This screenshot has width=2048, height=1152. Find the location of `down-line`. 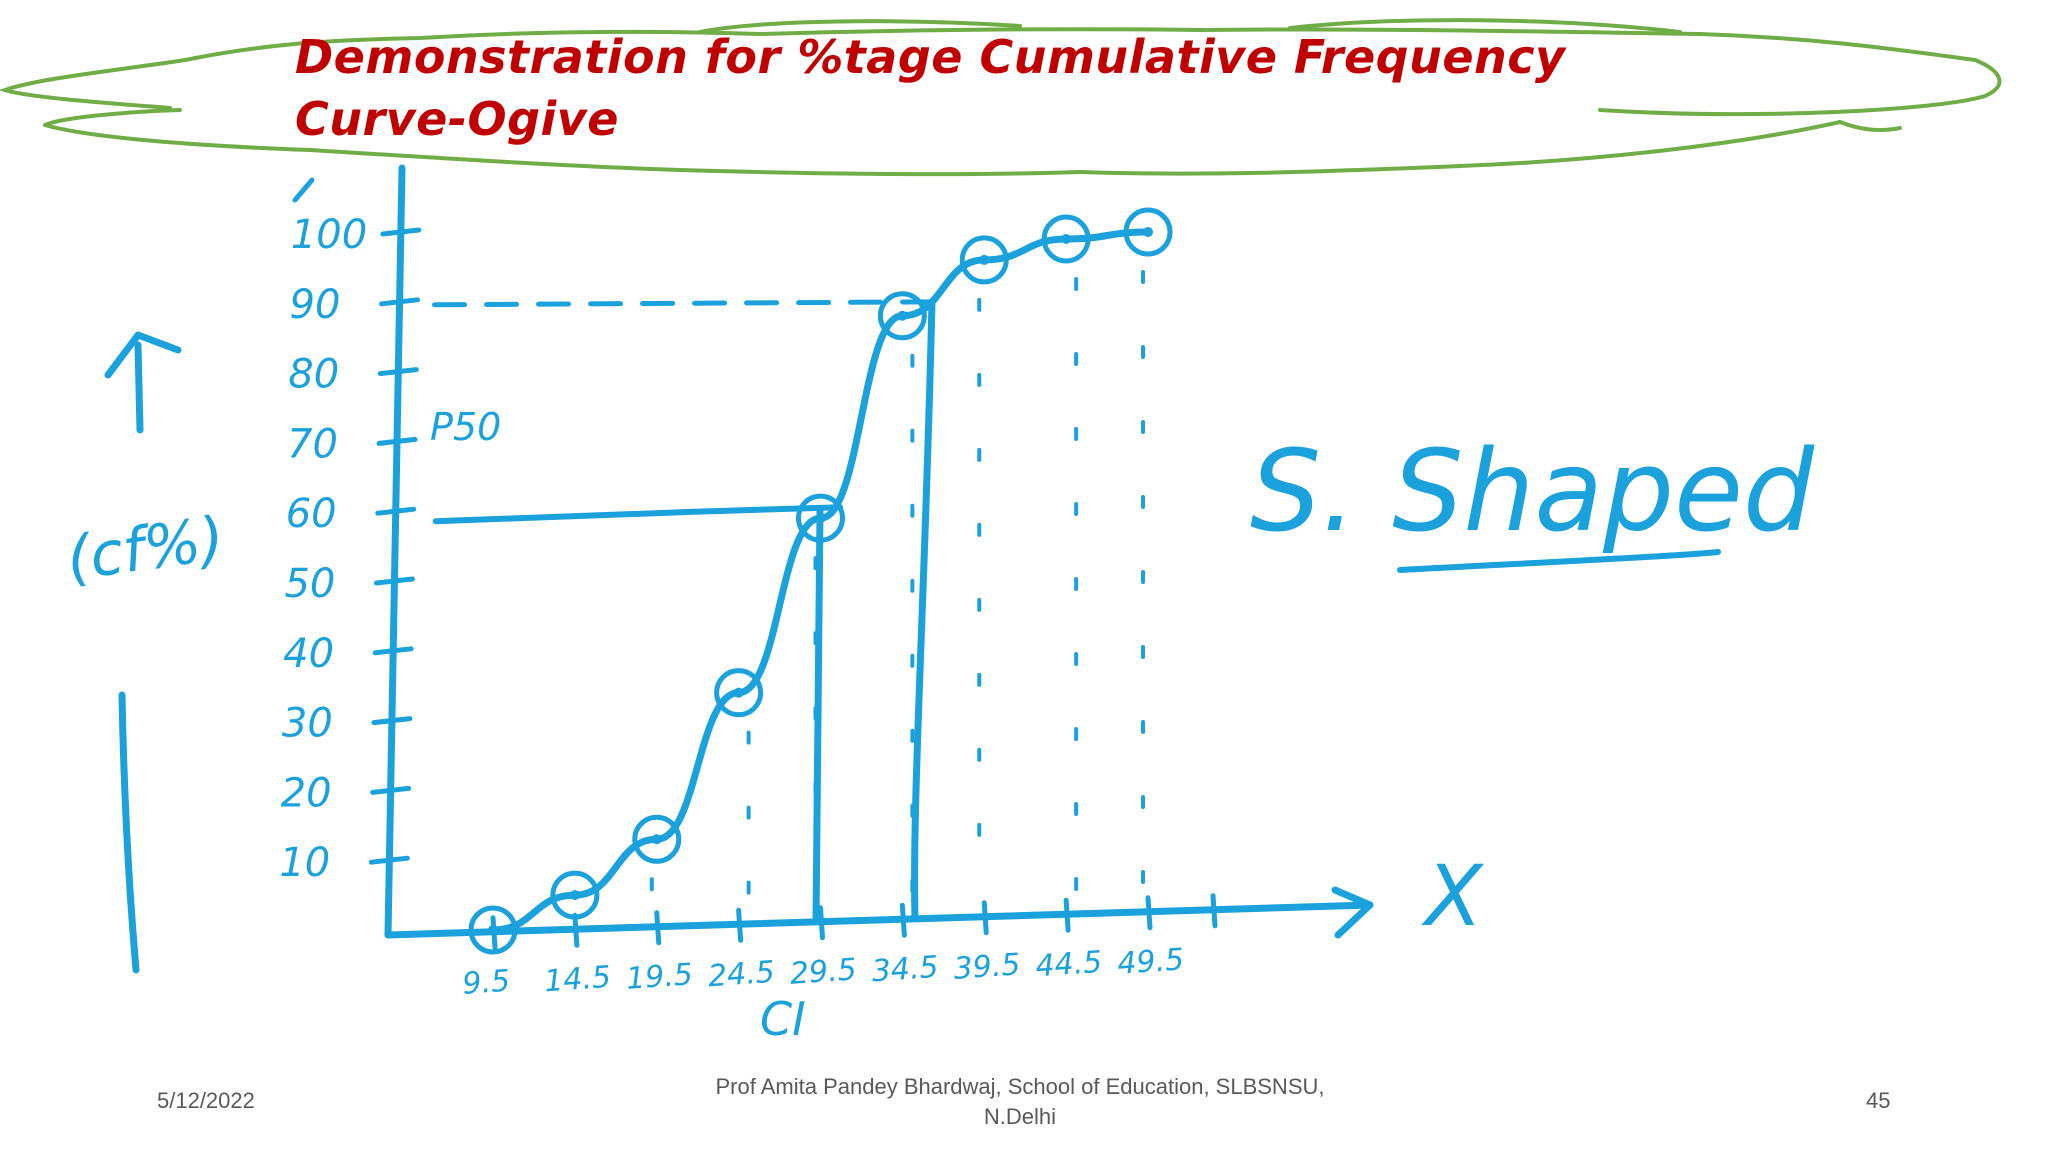

down-line is located at coordinates (129, 832).